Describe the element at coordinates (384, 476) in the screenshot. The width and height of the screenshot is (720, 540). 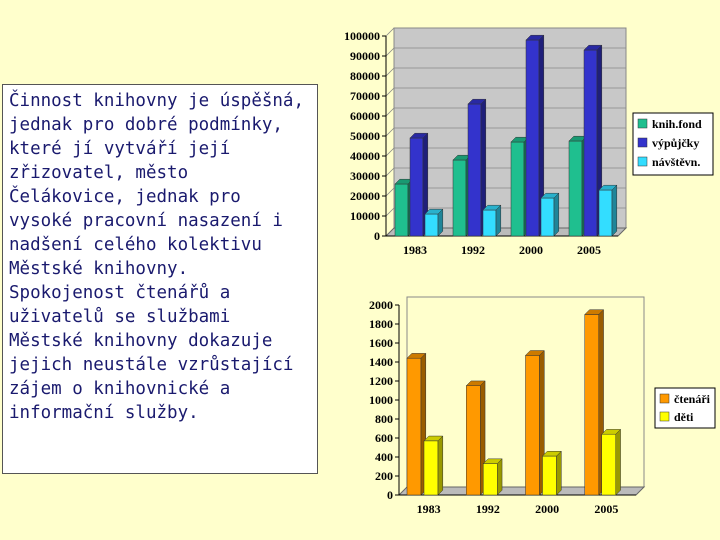
I see `y-tick-label: 200` at that location.